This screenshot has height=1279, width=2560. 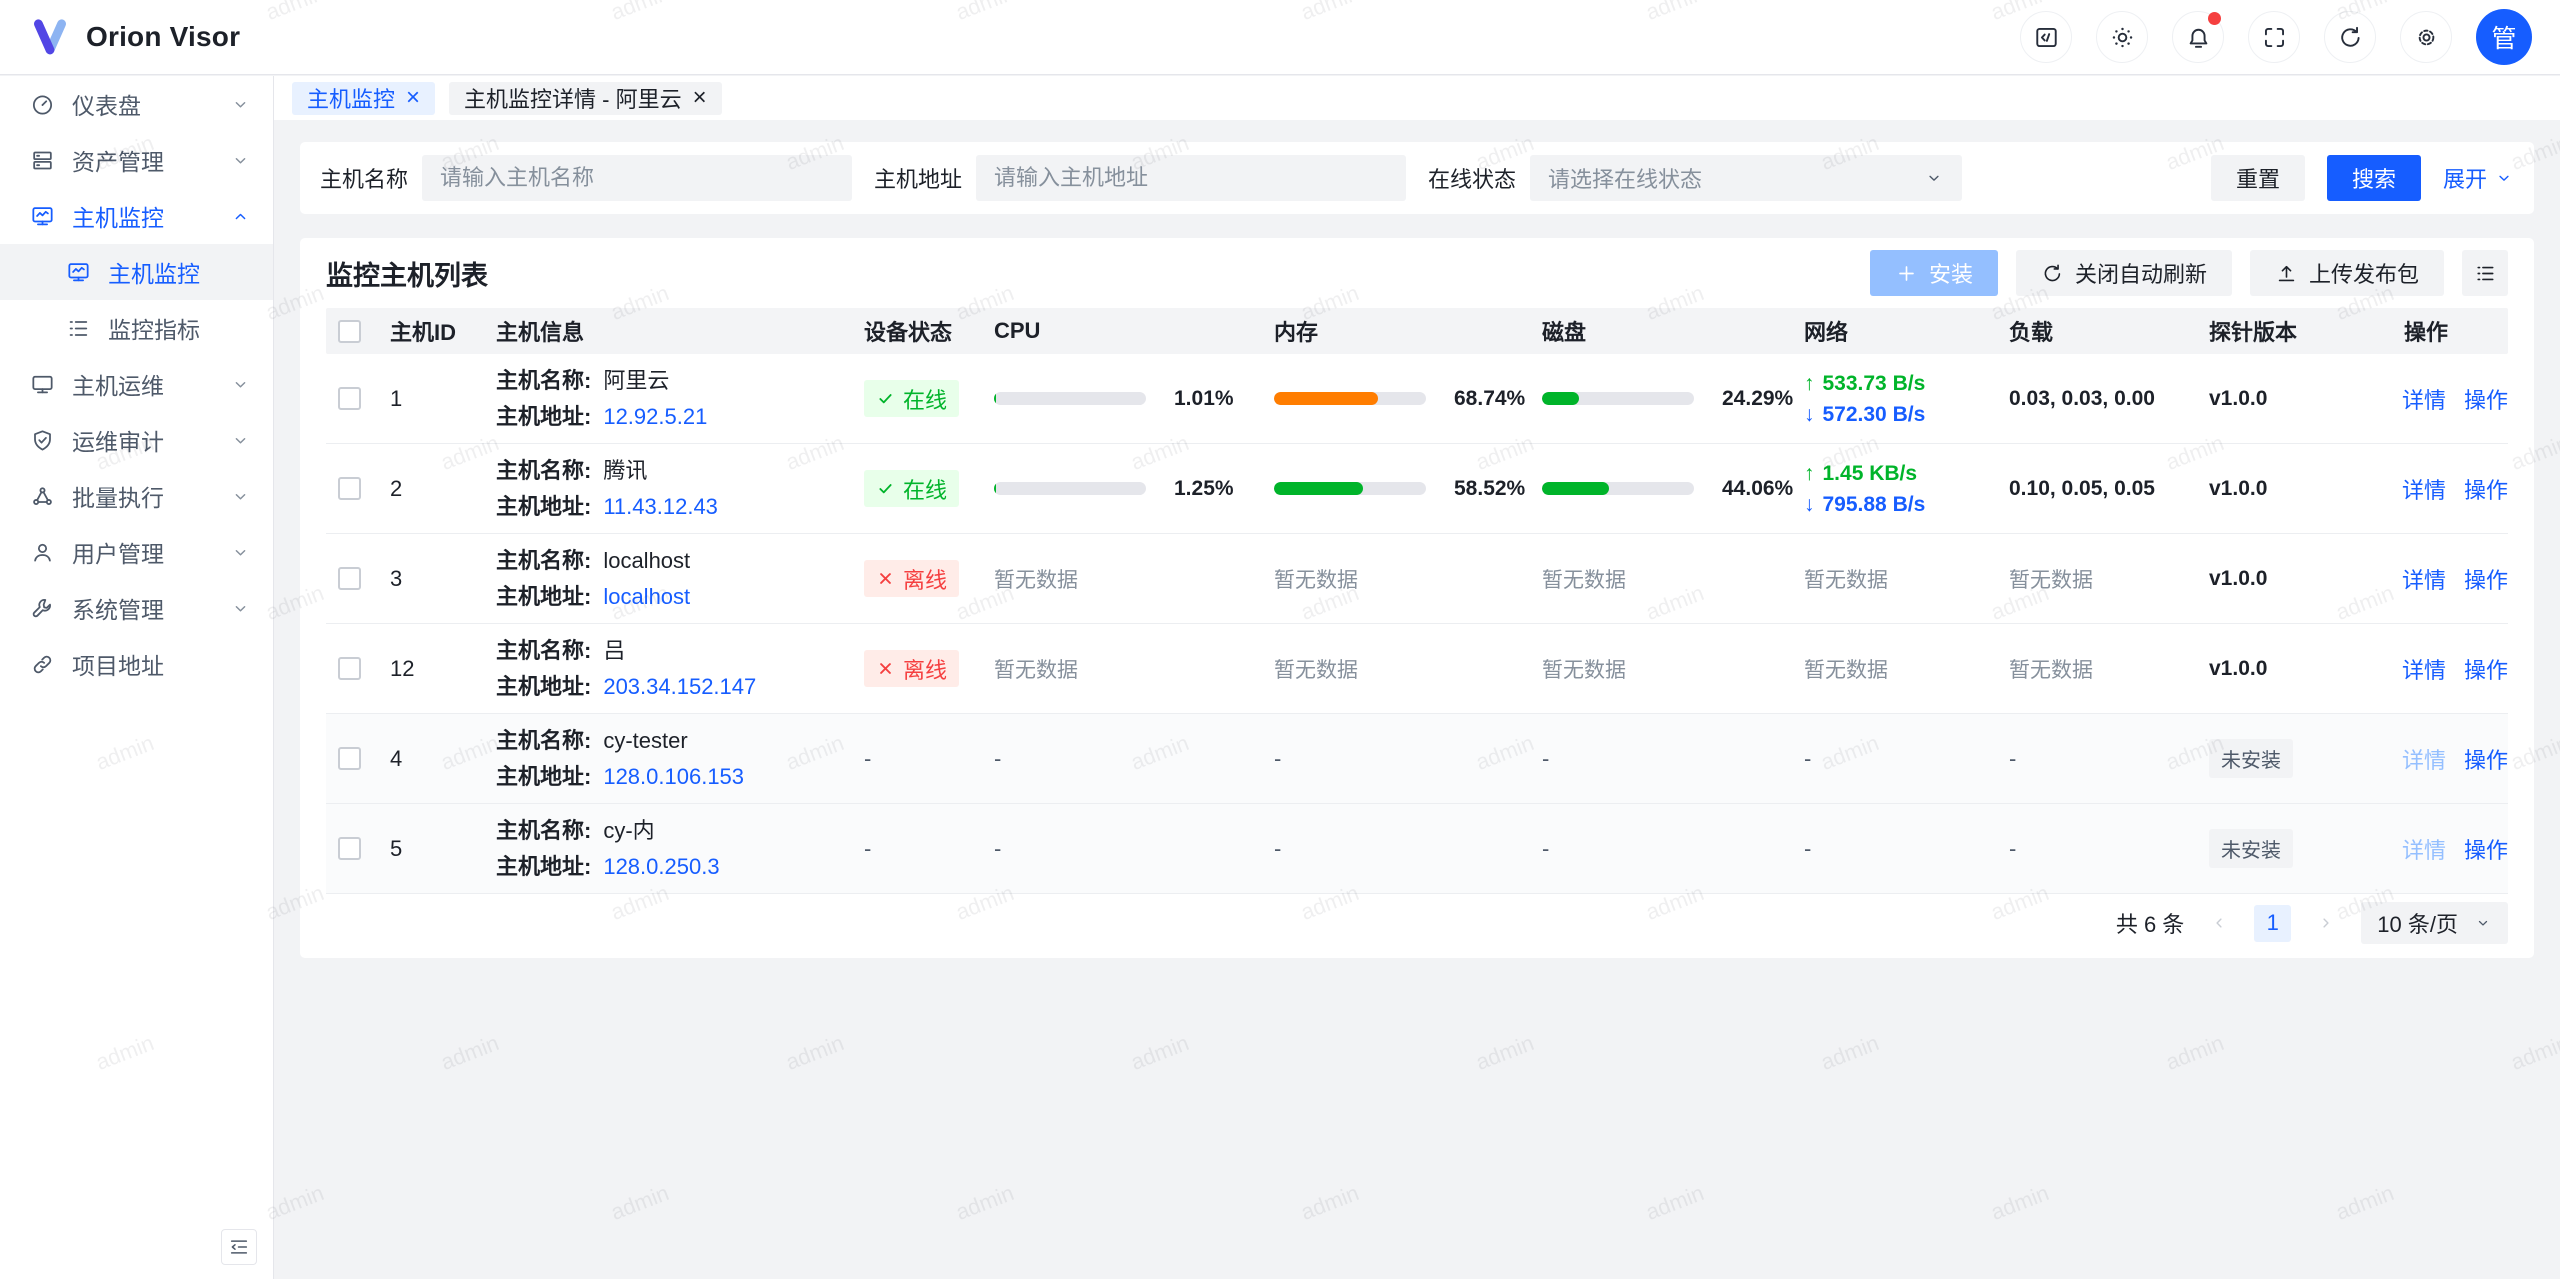 I want to click on auto-refresh-button: 关闭自动刷新, so click(x=2123, y=273).